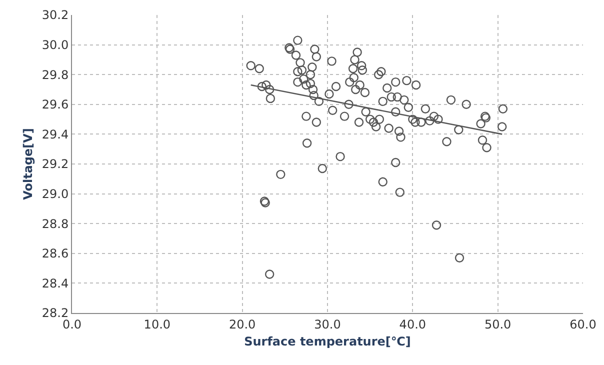 The image size is (604, 365). Describe the element at coordinates (55, 105) in the screenshot. I see `y-tick-label: 29.6` at that location.